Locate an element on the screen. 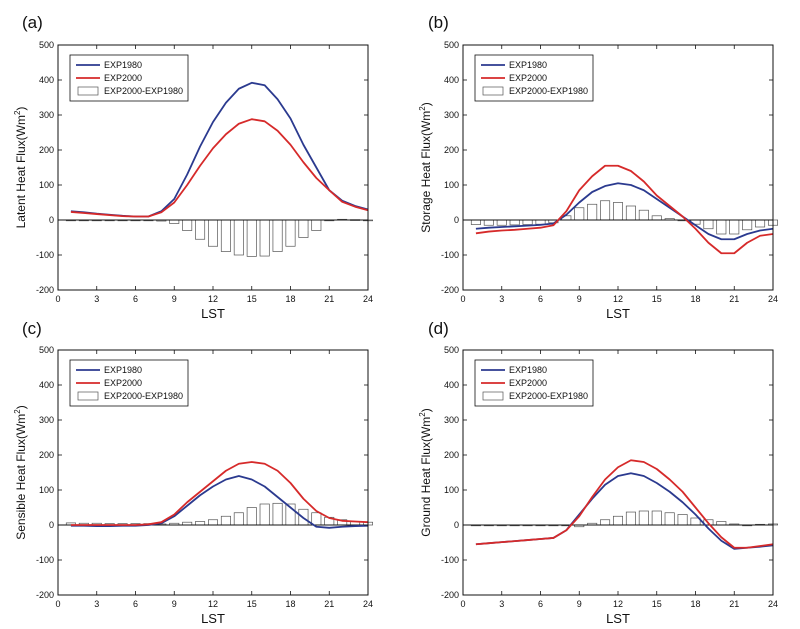 Image resolution: width=800 pixels, height=629 pixels. ground-xtick-label: 3 is located at coordinates (501, 604).